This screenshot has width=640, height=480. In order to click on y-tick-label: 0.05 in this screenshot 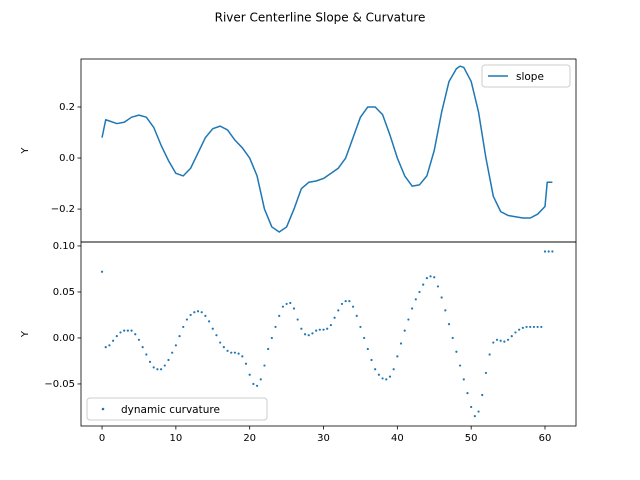, I will do `click(64, 292)`.